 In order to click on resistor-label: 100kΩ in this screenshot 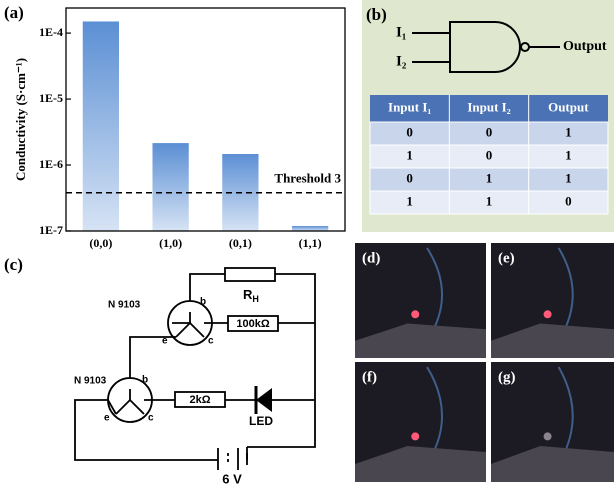, I will do `click(252, 324)`.